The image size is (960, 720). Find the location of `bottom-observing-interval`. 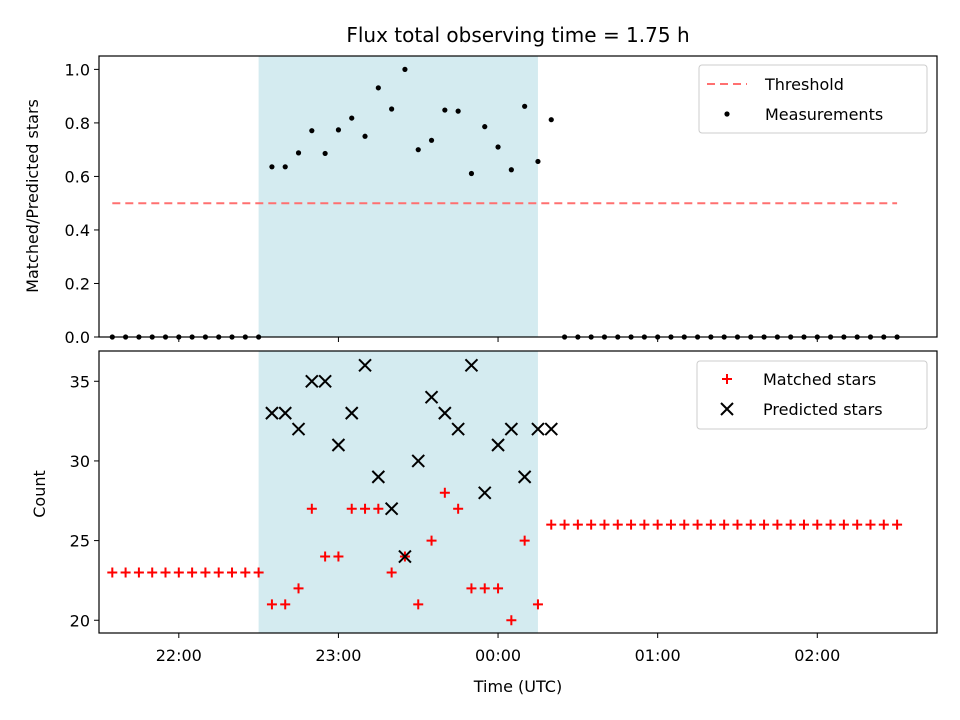

bottom-observing-interval is located at coordinates (398, 492).